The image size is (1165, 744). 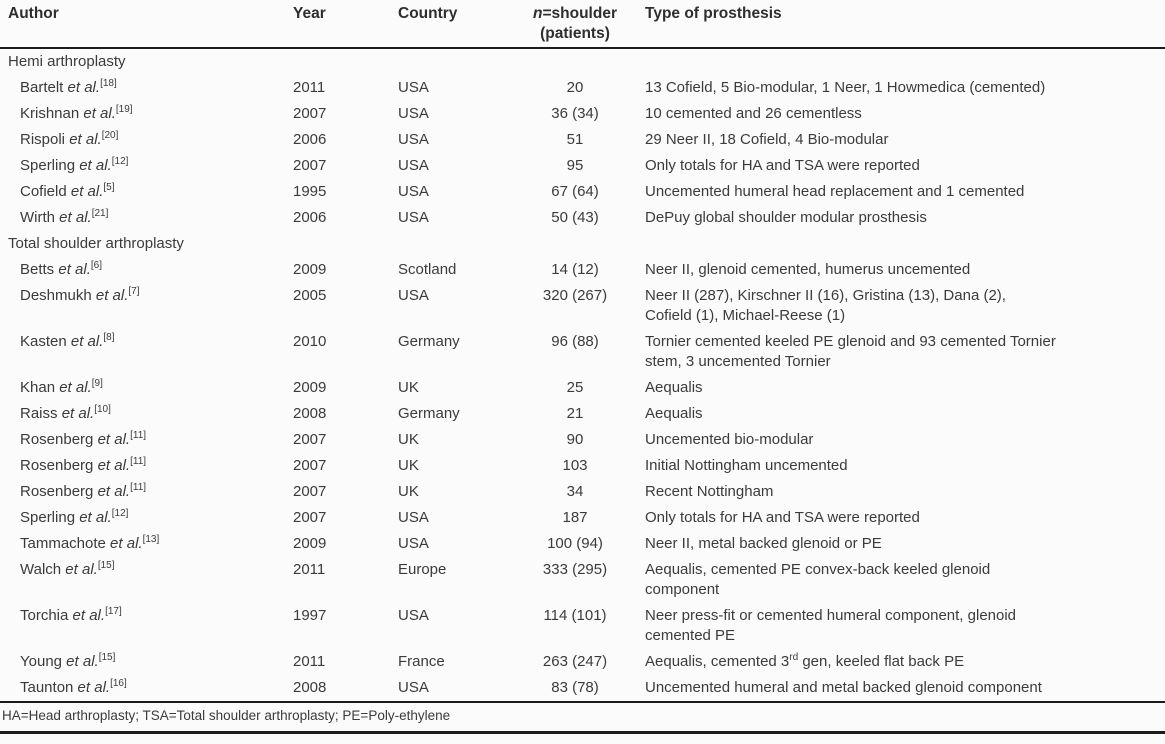 What do you see at coordinates (575, 491) in the screenshot?
I see `n-shoulder-cell: 34` at bounding box center [575, 491].